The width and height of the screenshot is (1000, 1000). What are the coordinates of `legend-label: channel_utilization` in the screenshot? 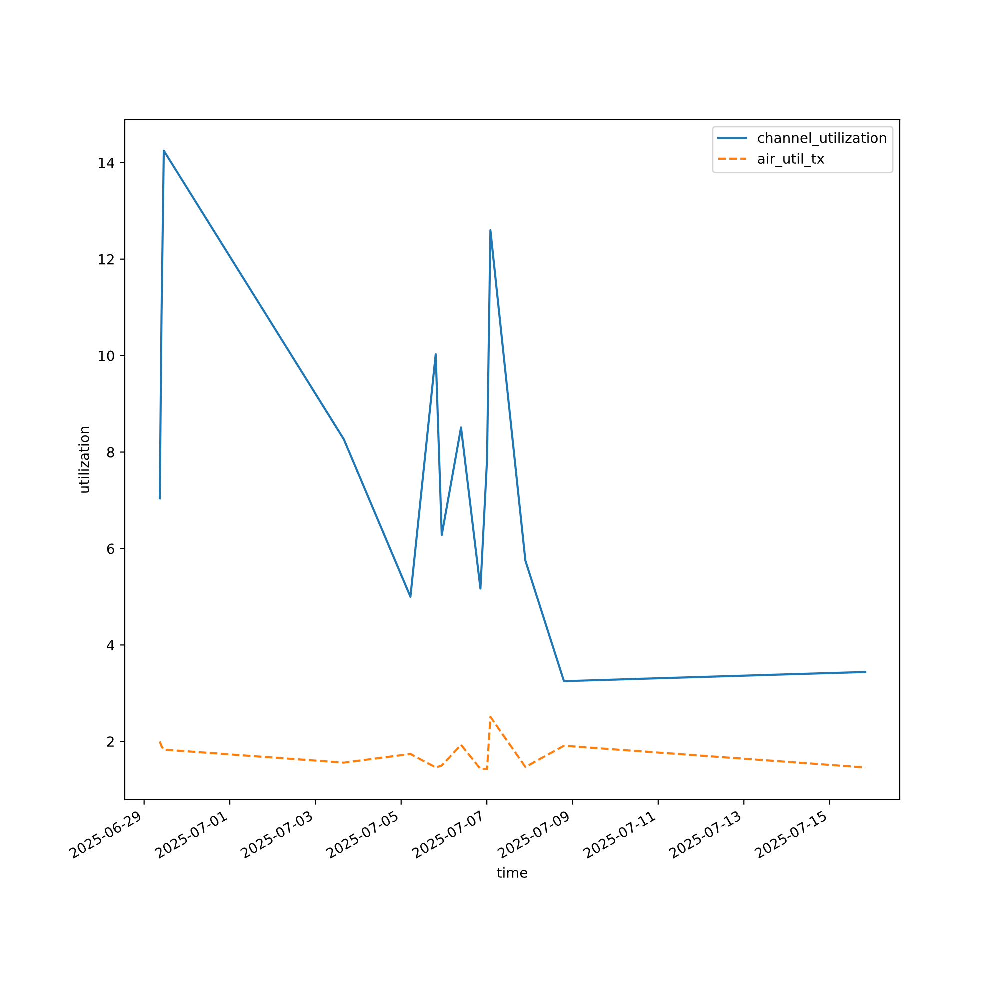 It's located at (822, 139).